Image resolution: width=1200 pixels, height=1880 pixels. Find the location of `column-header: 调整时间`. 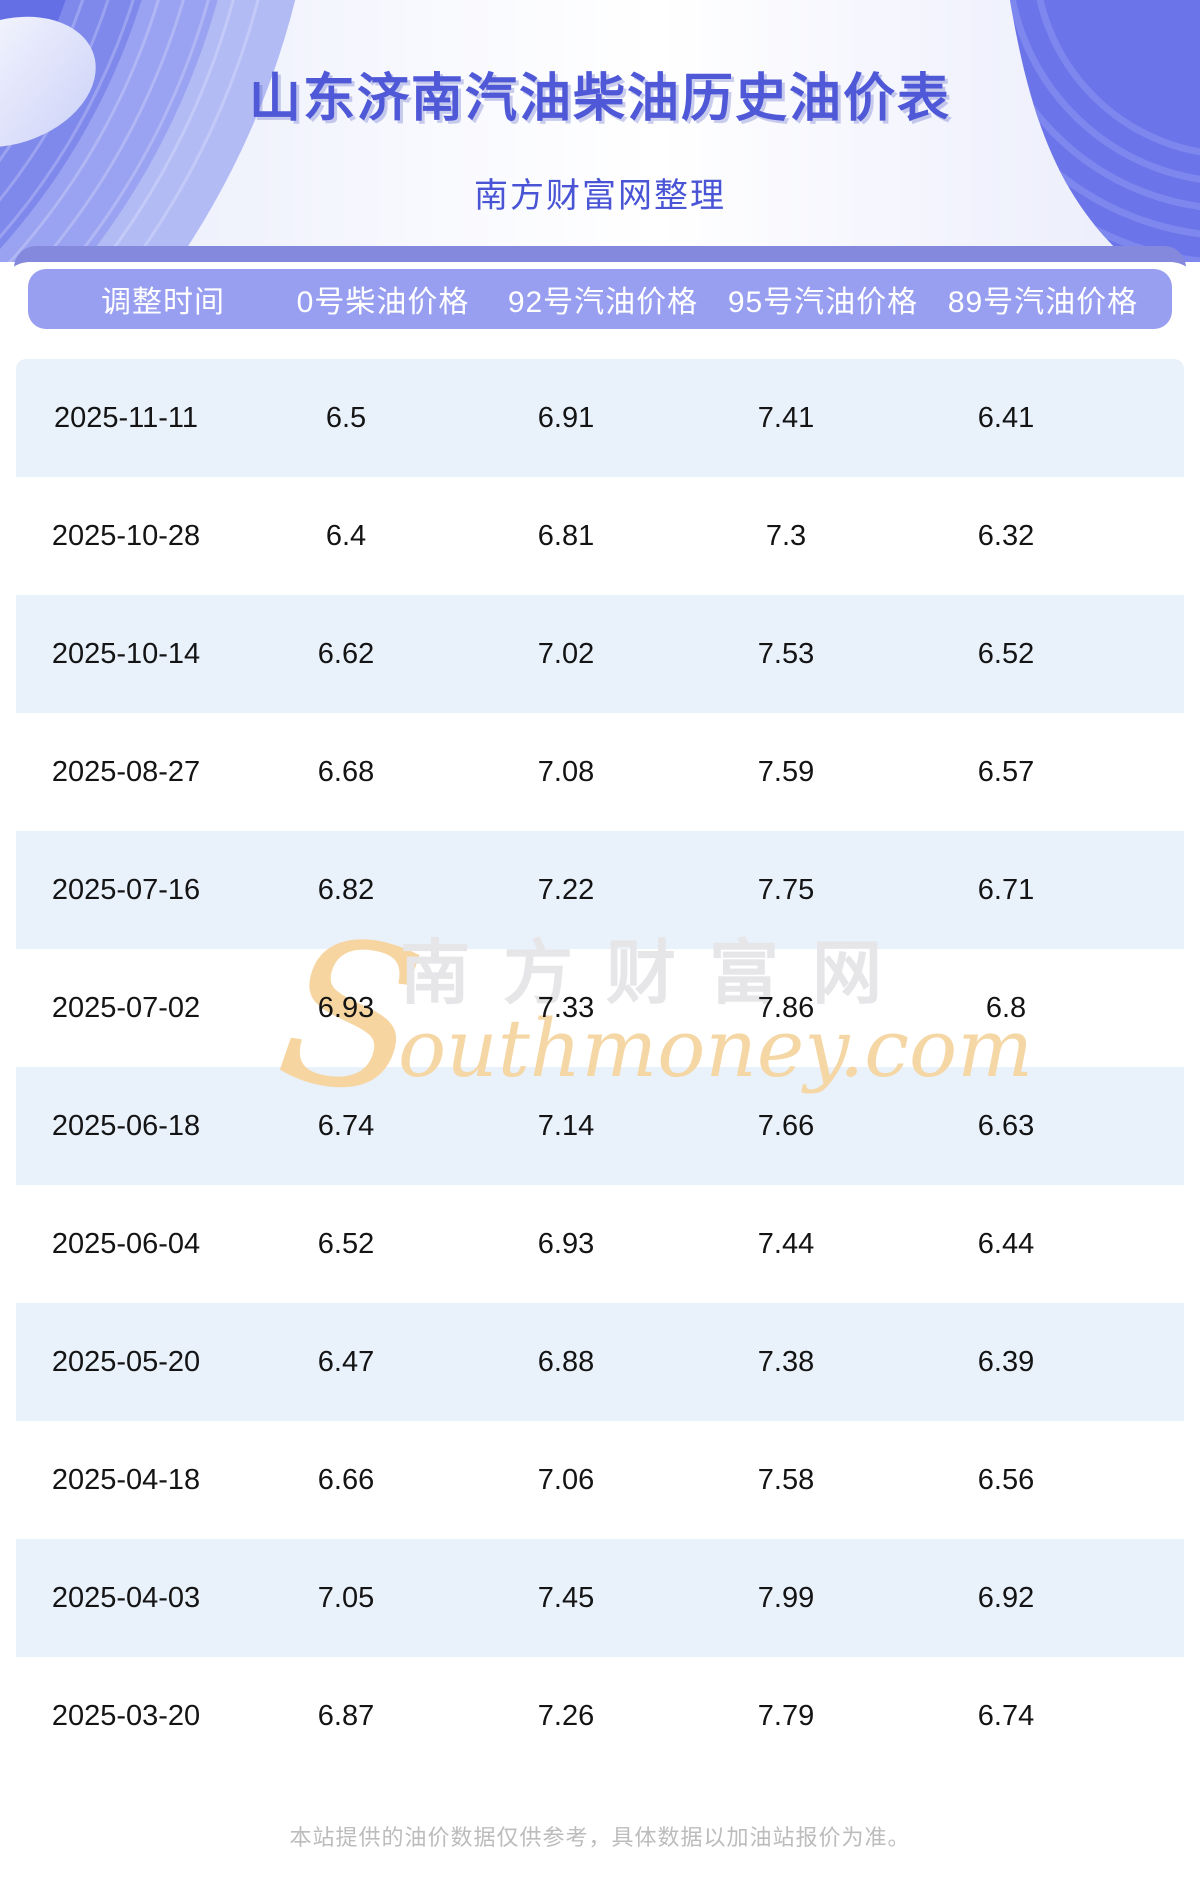

column-header: 调整时间 is located at coordinates (163, 302).